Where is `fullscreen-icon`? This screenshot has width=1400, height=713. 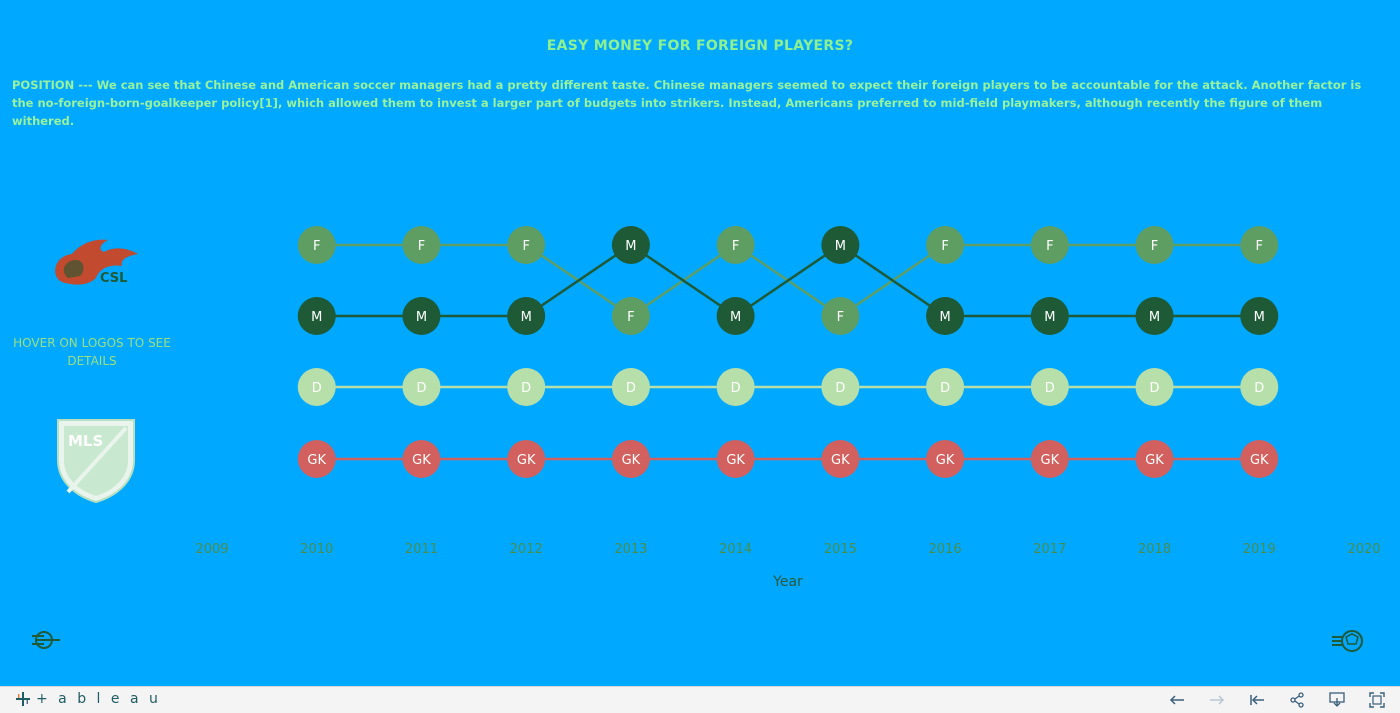 fullscreen-icon is located at coordinates (1377, 700).